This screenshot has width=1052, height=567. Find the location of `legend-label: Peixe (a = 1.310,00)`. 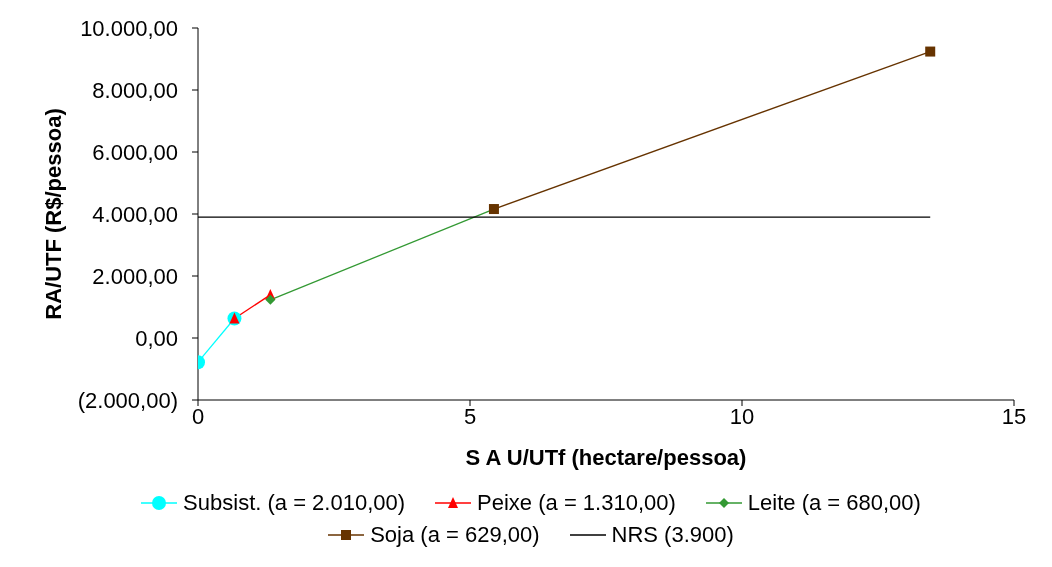

legend-label: Peixe (a = 1.310,00) is located at coordinates (576, 503).